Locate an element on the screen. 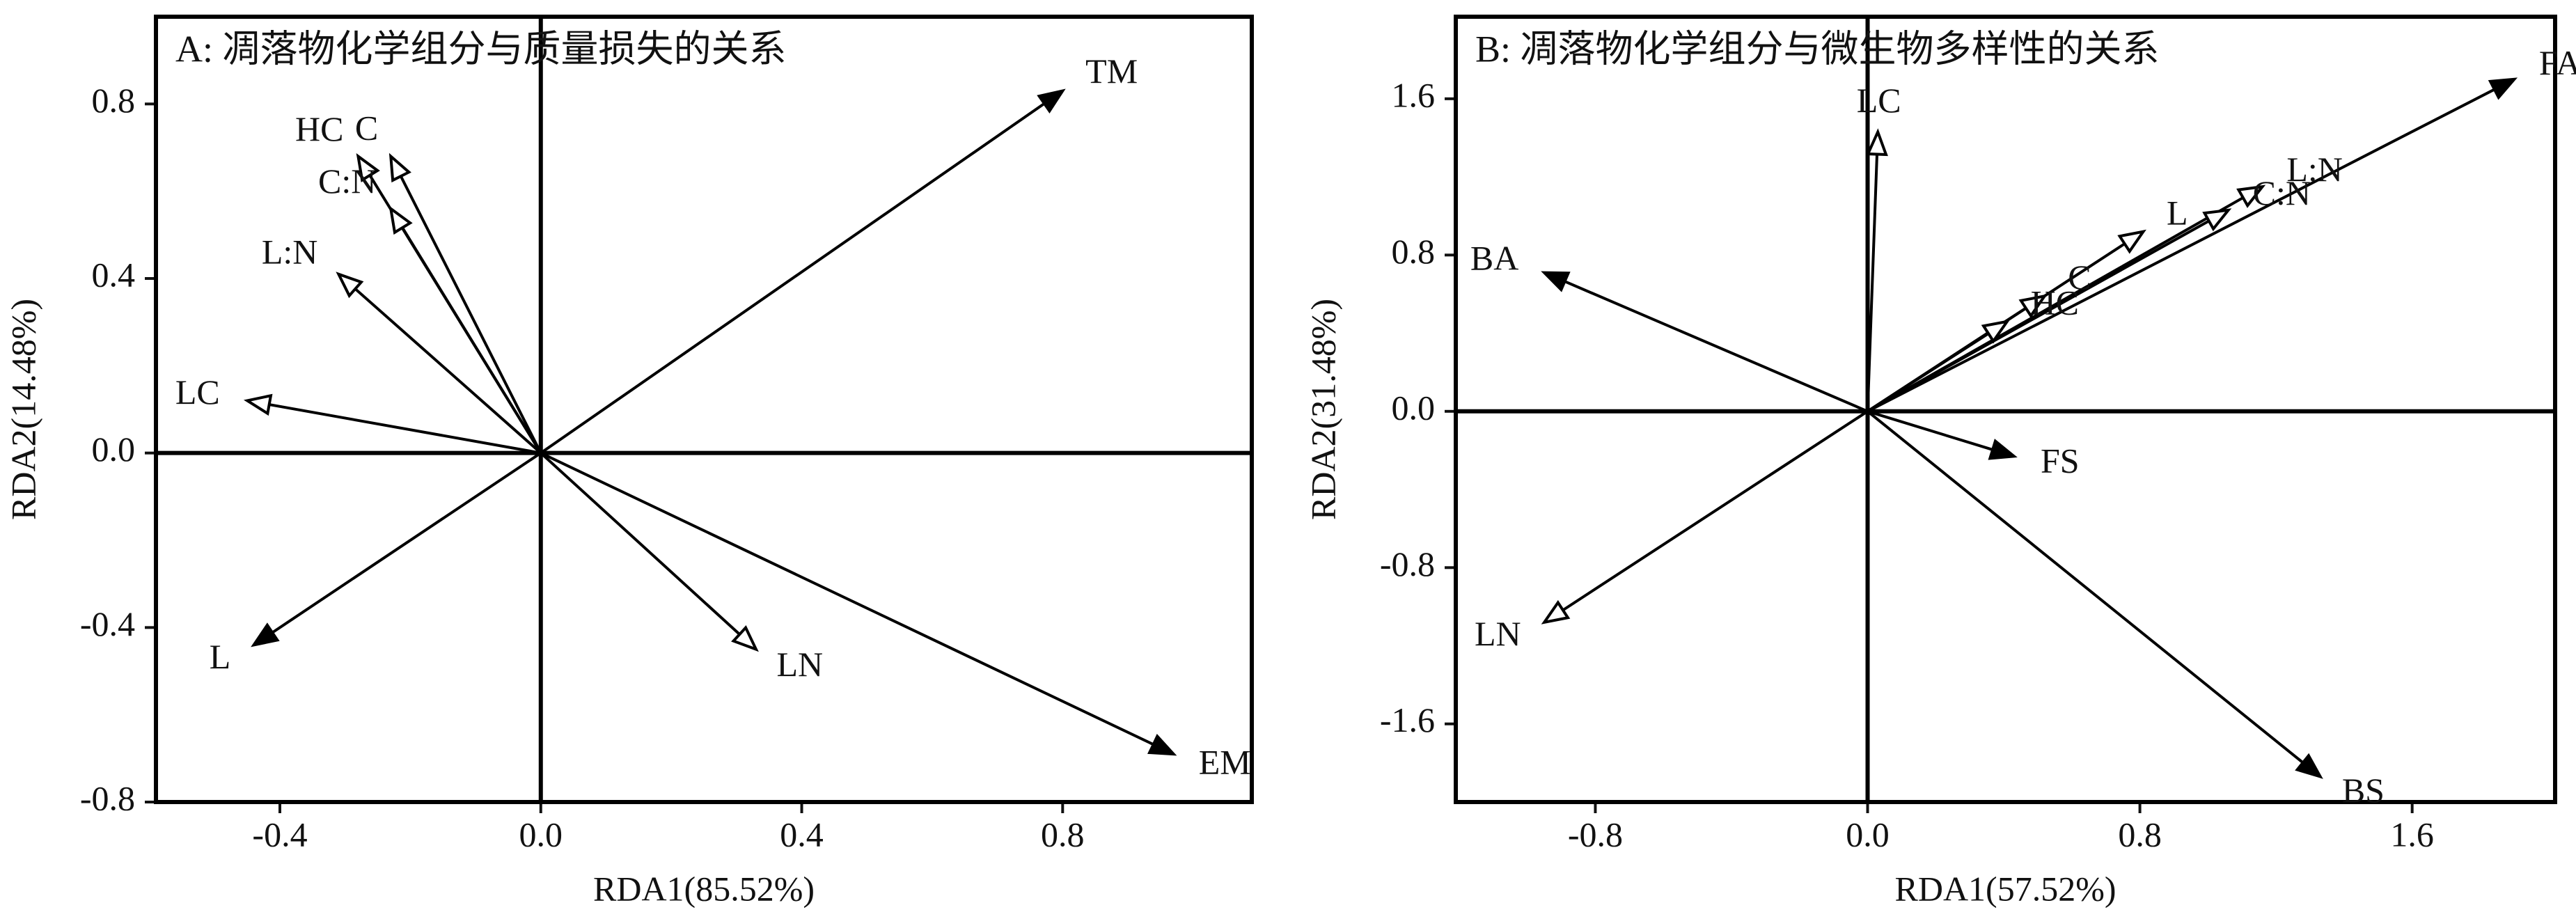 The width and height of the screenshot is (2576, 919). y-tick-label: -0.4 is located at coordinates (107, 623).